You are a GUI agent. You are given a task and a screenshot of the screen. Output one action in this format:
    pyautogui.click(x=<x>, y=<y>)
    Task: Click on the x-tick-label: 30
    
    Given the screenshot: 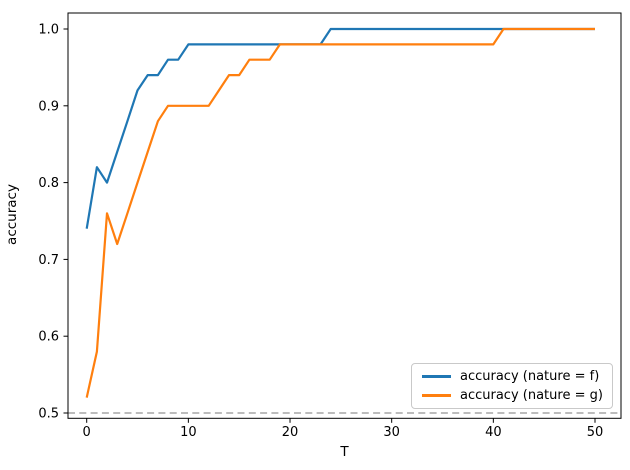 What is the action you would take?
    pyautogui.click(x=391, y=432)
    